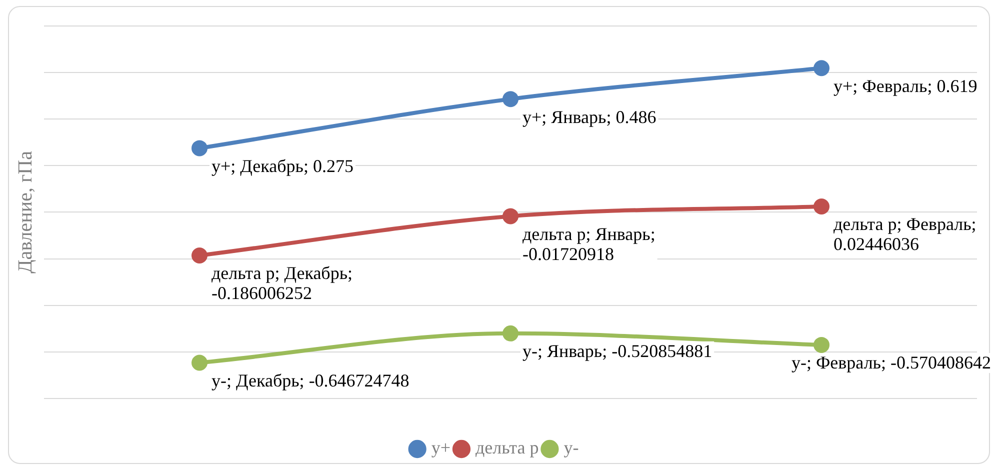 The height and width of the screenshot is (468, 997). What do you see at coordinates (617, 351) in the screenshot?
I see `data-label: y-; Январь; -0.520854881` at bounding box center [617, 351].